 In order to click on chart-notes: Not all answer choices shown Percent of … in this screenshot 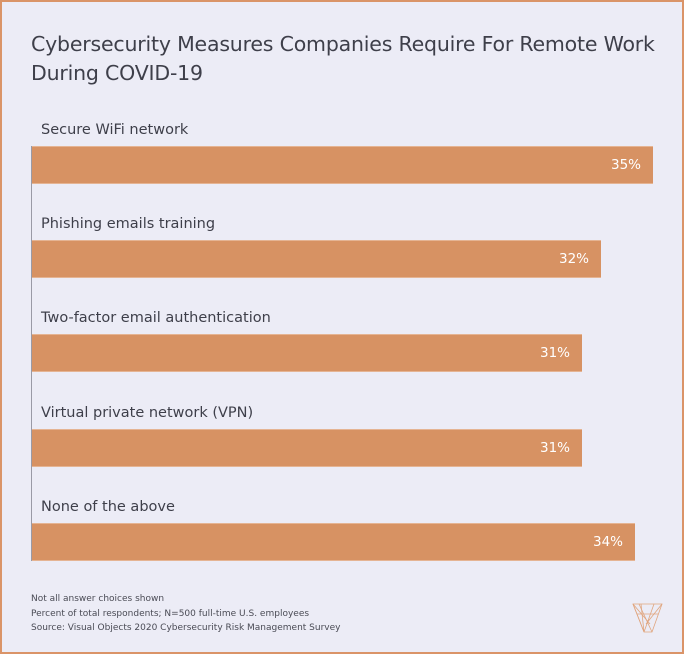, I will do `click(186, 614)`.